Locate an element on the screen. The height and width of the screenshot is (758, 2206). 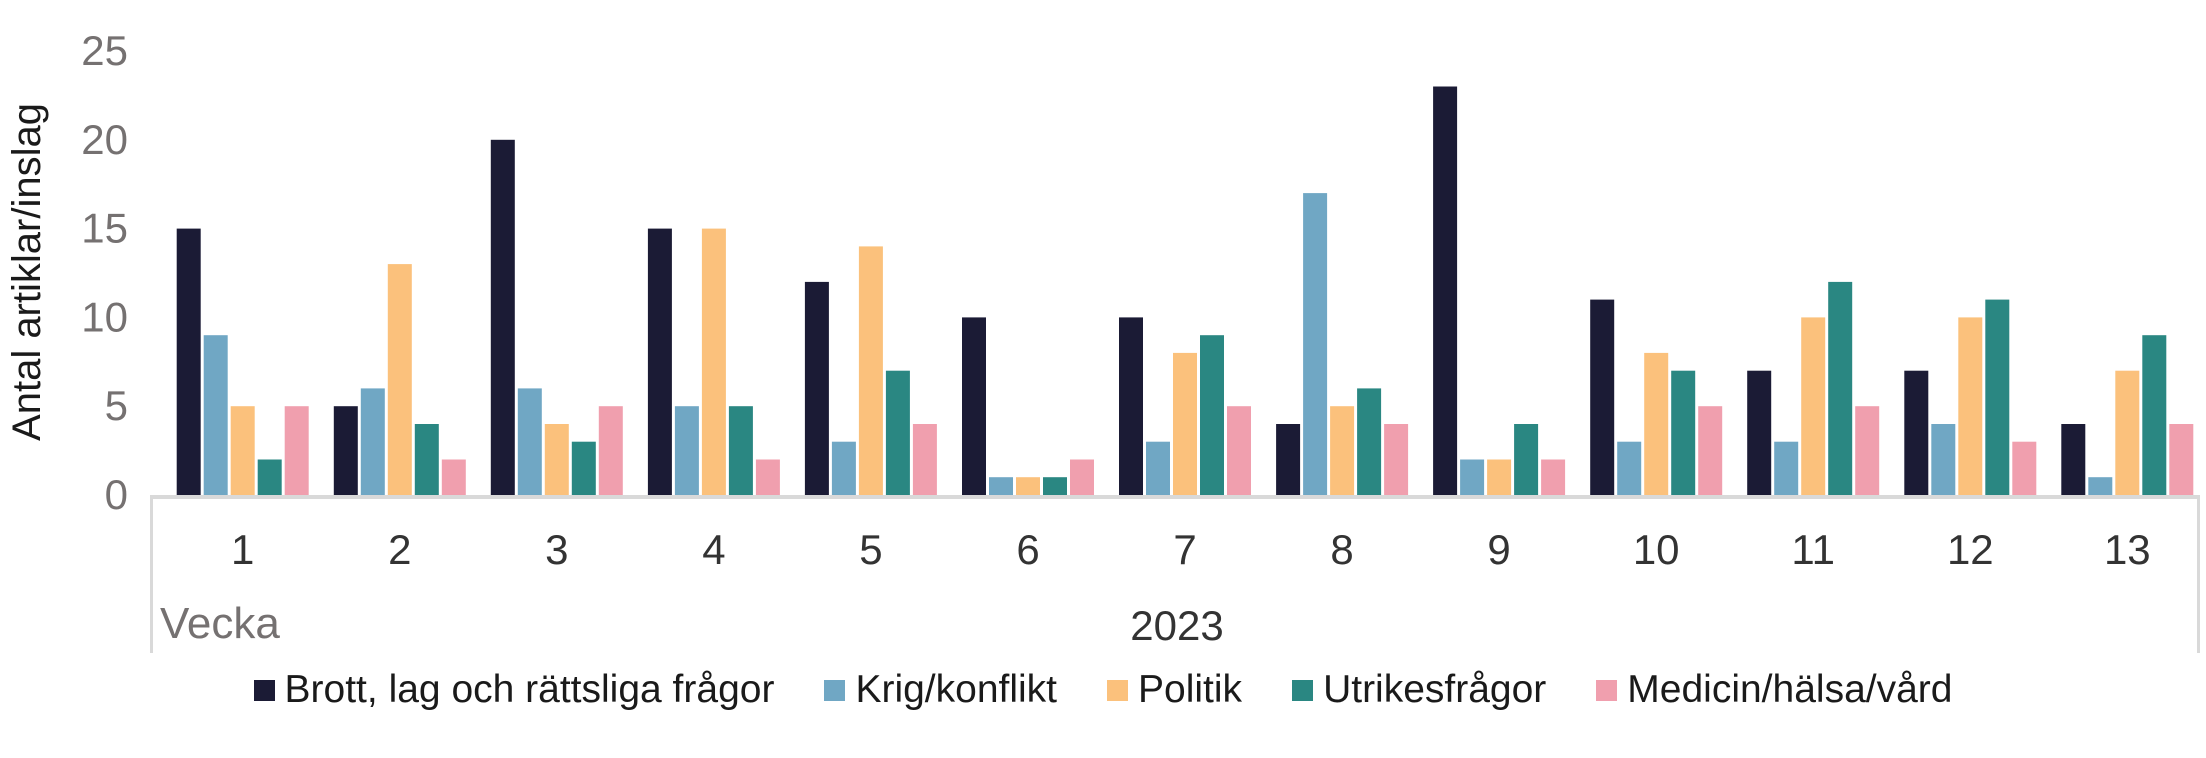
legend-swatch-krig is located at coordinates (835, 690).